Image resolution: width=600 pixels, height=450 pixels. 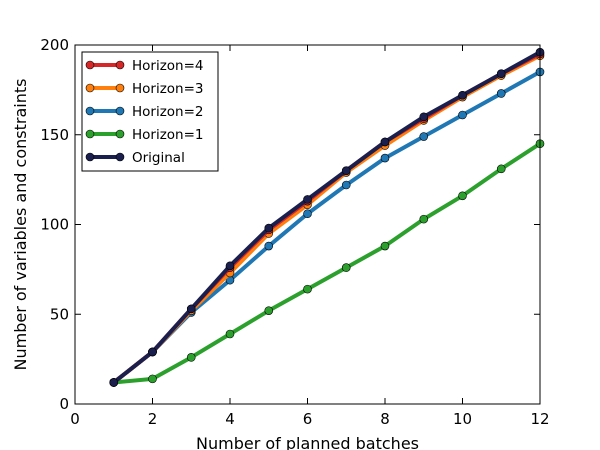 What do you see at coordinates (462, 419) in the screenshot?
I see `x-tick-label: 10` at bounding box center [462, 419].